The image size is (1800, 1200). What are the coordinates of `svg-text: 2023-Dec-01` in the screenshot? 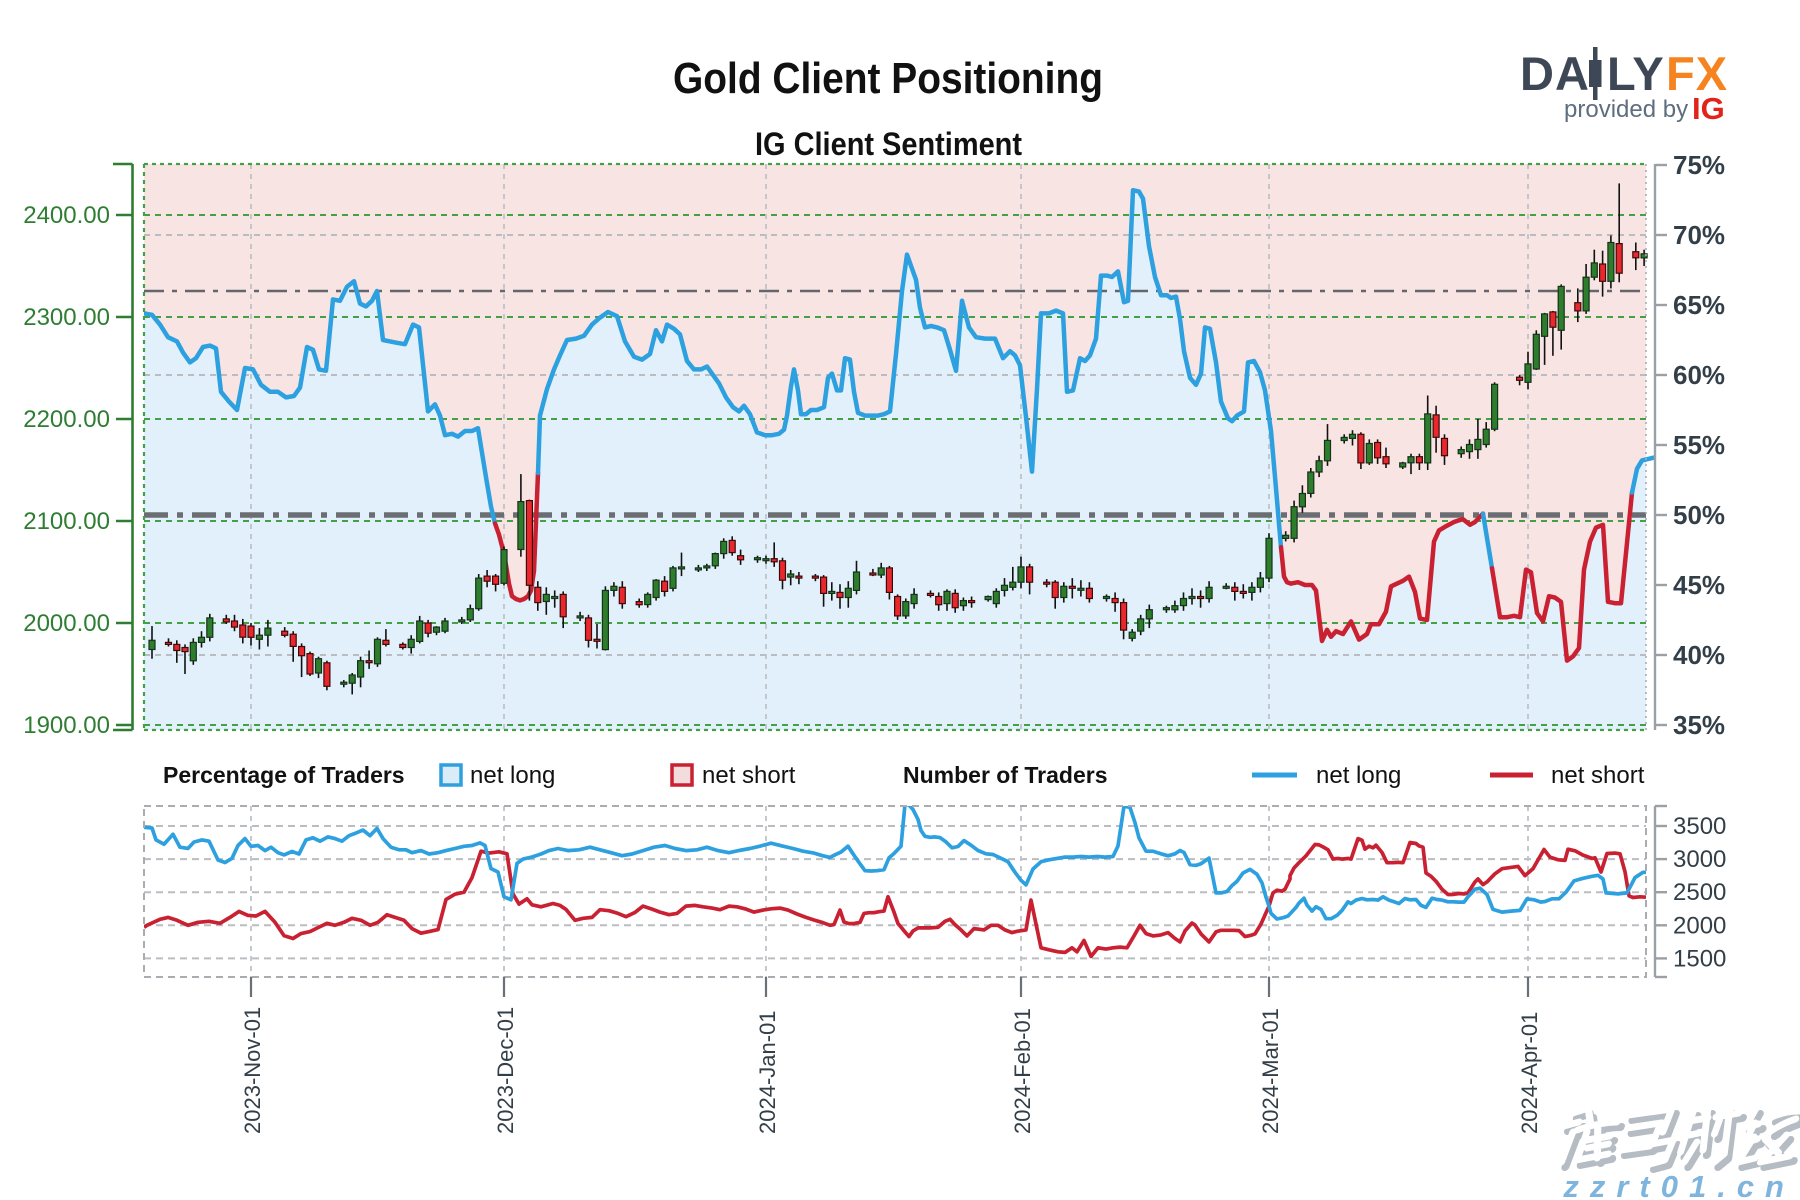 It's located at (505, 1070).